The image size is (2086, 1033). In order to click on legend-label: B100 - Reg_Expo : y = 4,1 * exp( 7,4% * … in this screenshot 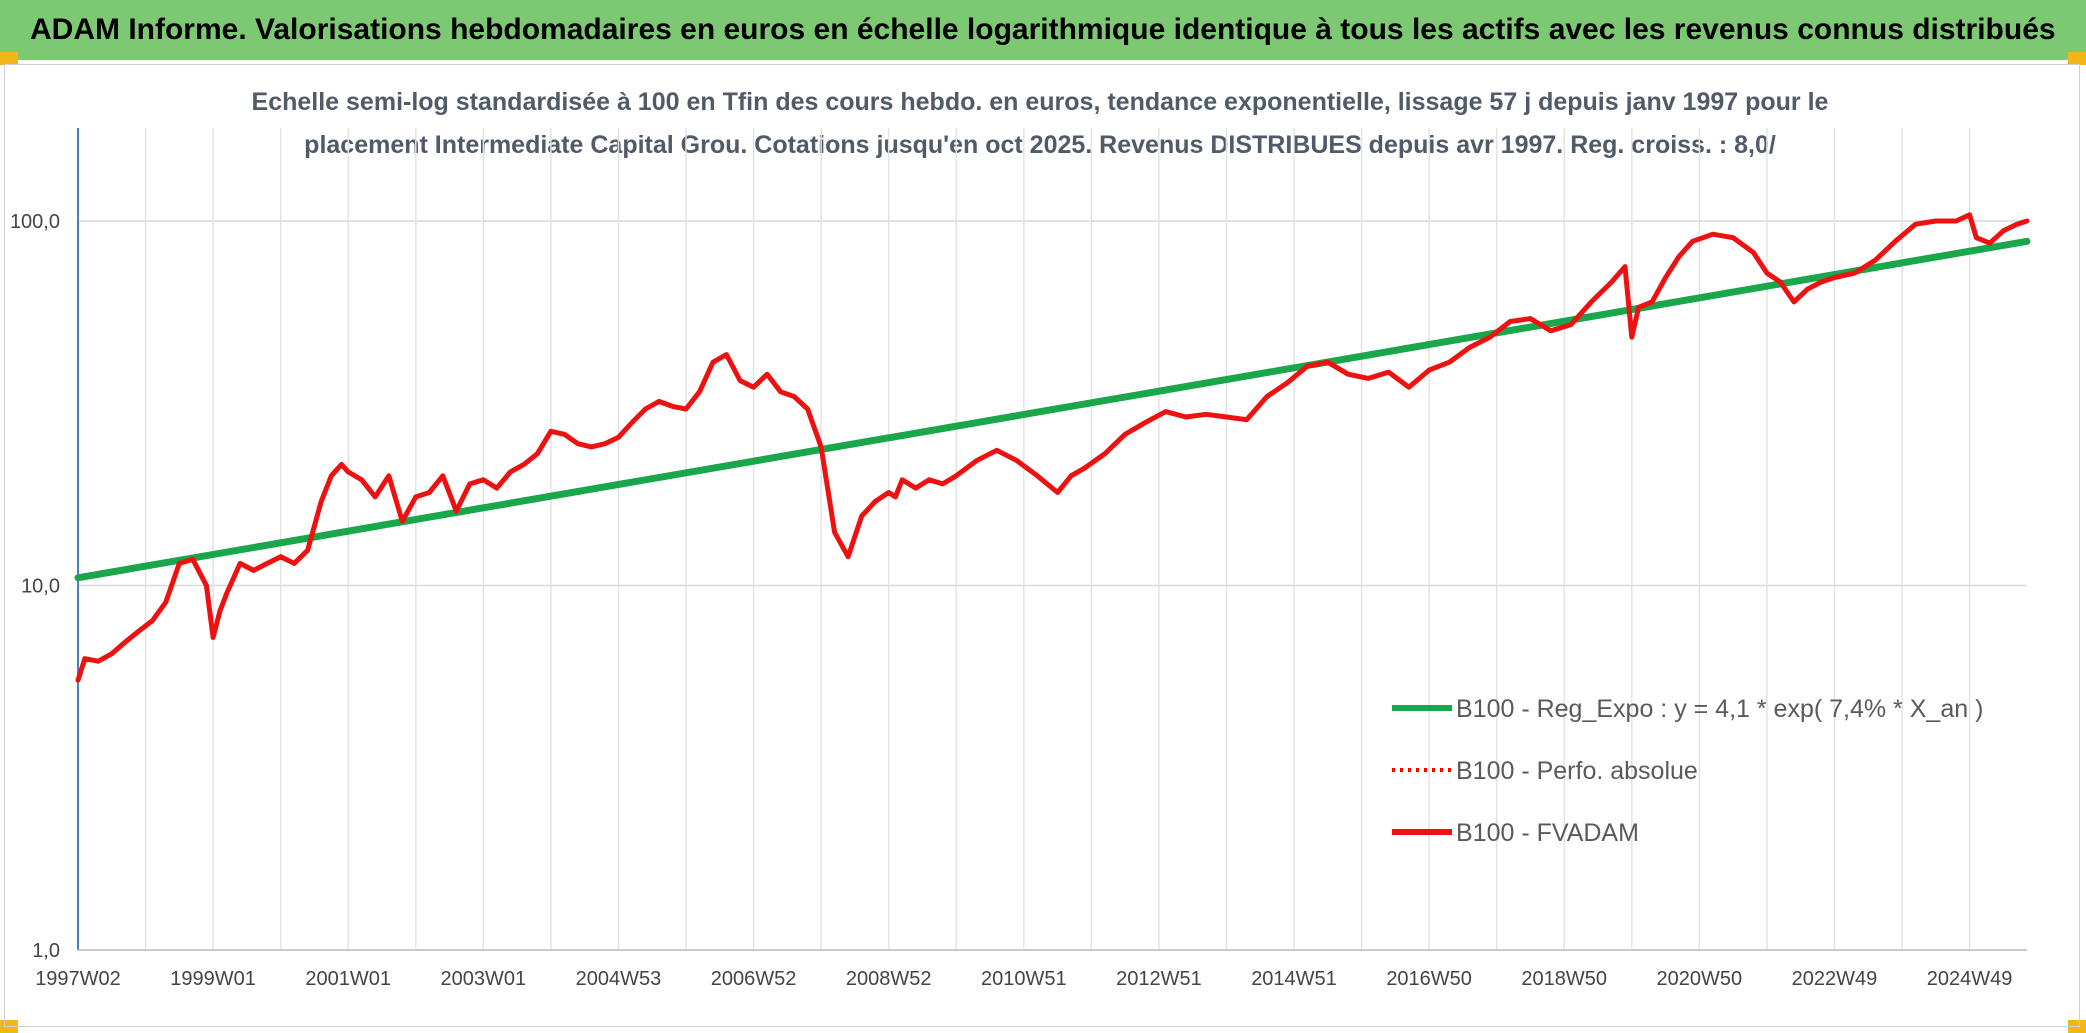, I will do `click(1719, 709)`.